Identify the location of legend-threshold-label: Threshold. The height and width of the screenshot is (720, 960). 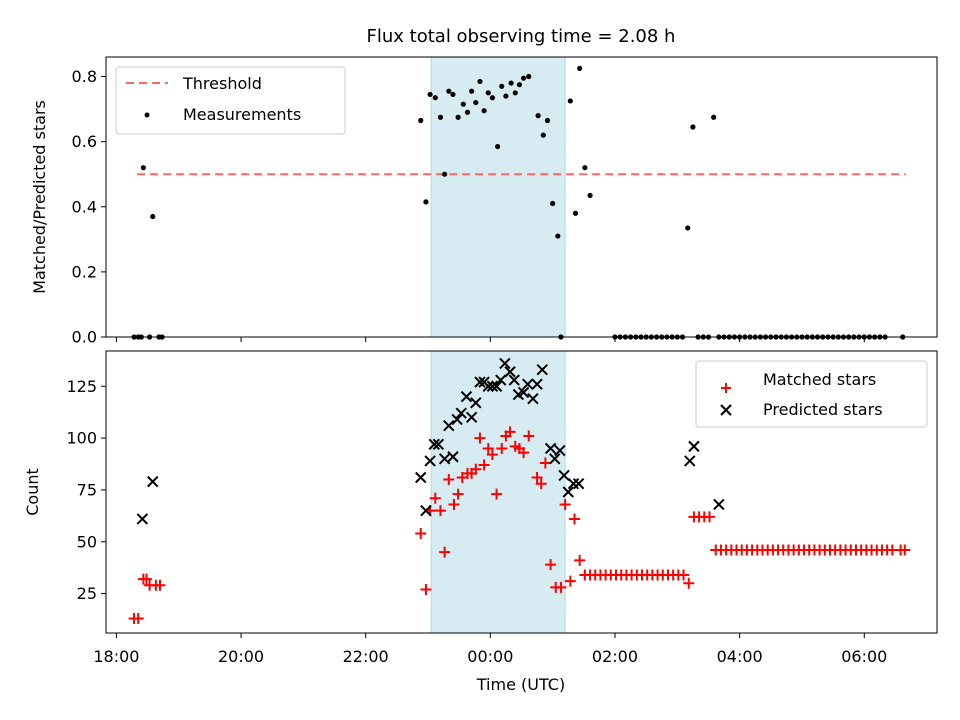
(222, 83).